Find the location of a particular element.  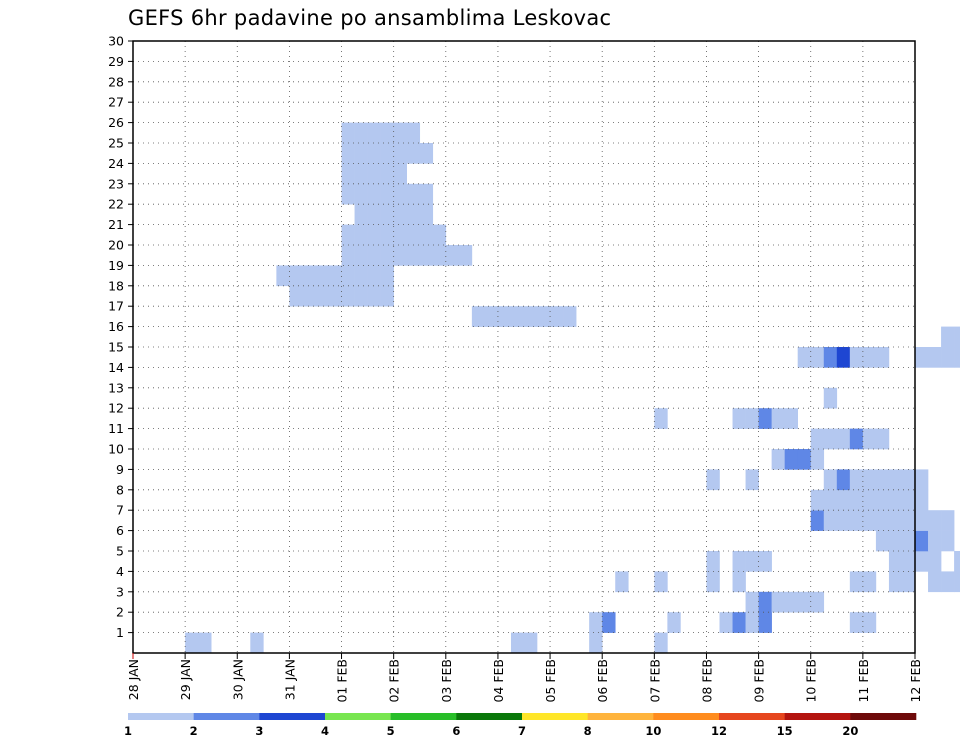

x-tick-label: 29 JAN is located at coordinates (185, 679).